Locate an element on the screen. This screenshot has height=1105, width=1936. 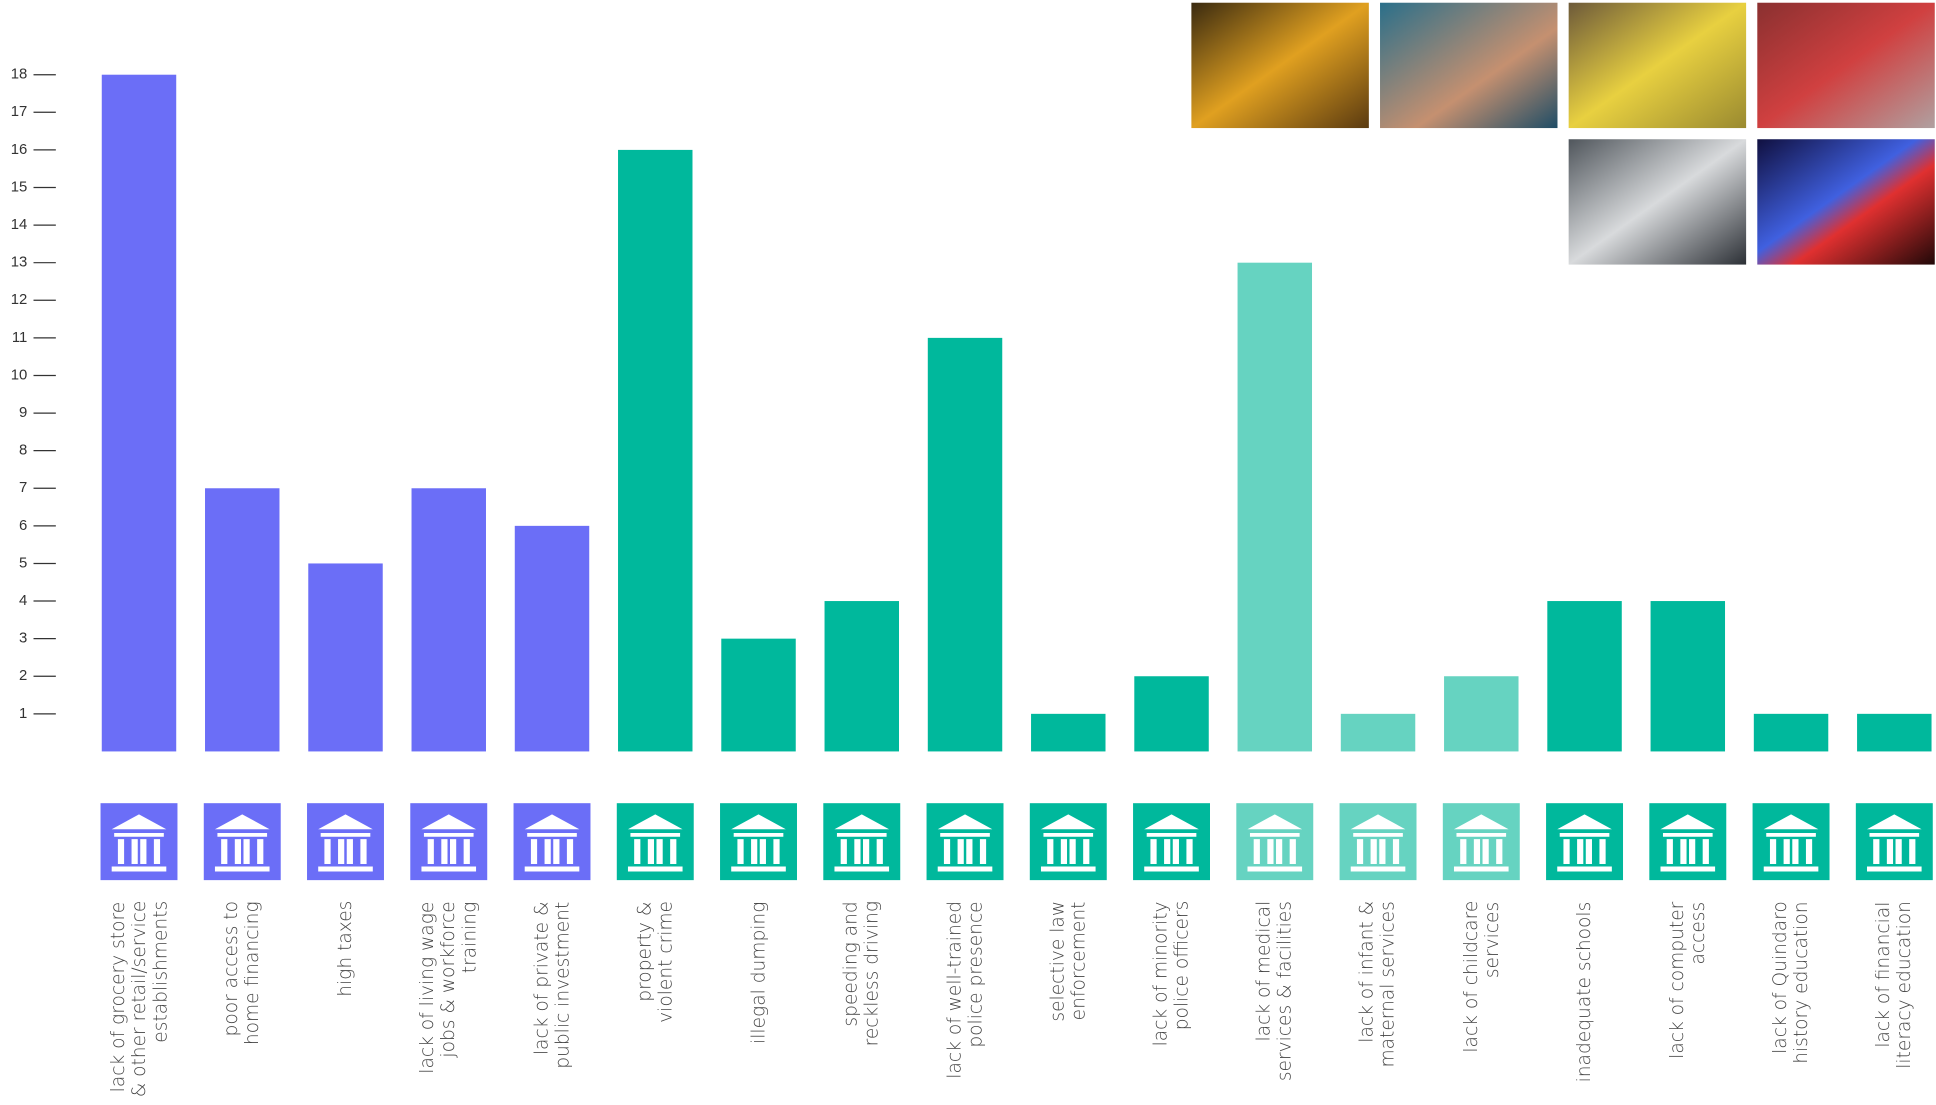
x-label-wrap: speeding and reckless driving is located at coordinates (861, 1003).